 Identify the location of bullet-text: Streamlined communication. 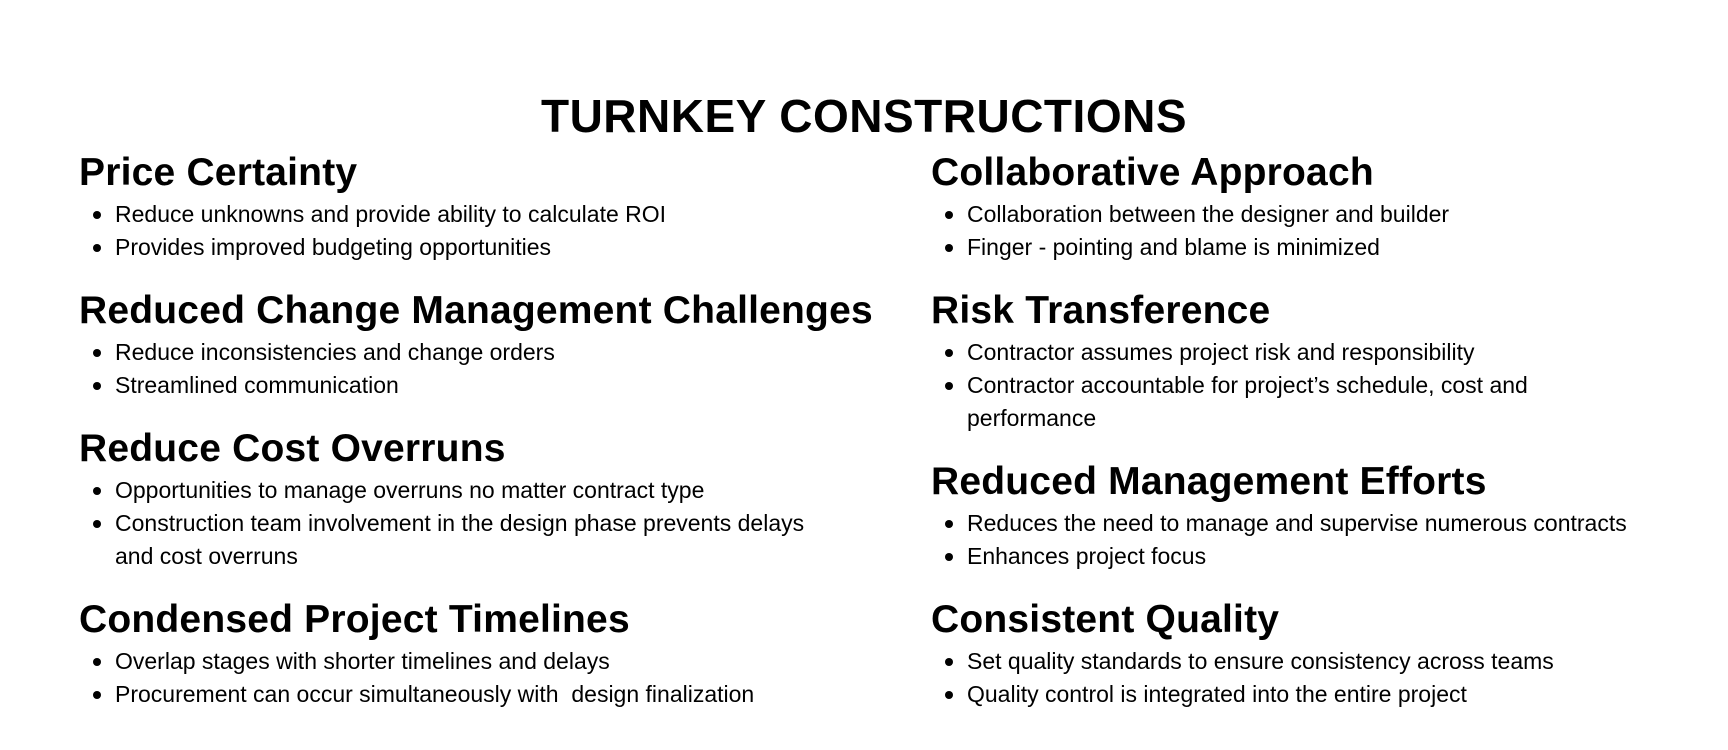
(257, 385).